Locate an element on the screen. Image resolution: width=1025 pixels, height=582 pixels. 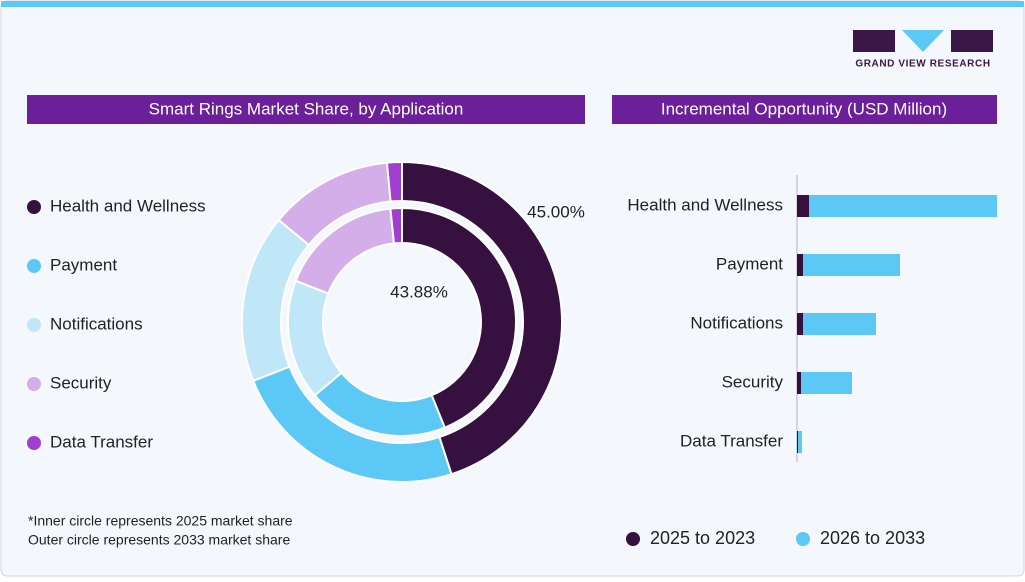
chart-title: Incremental Opportunity (USD Million) is located at coordinates (804, 108).